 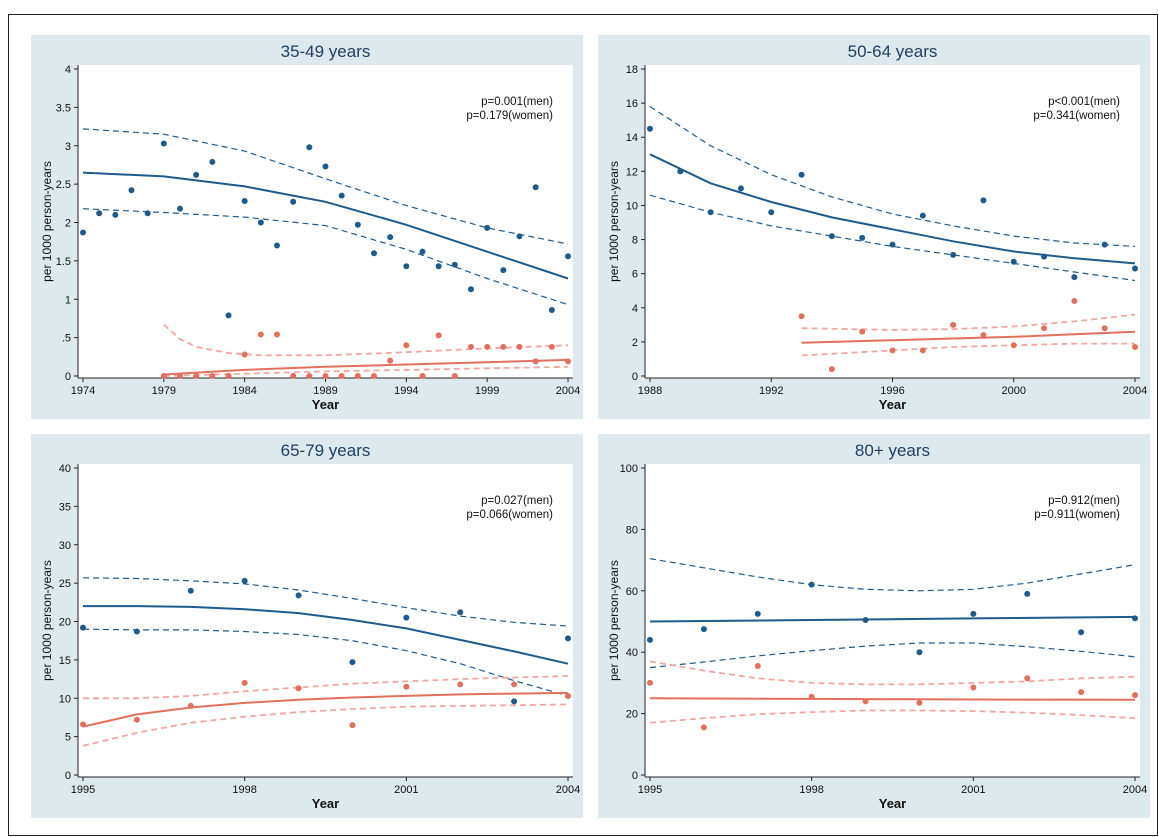 I want to click on p-value-annotation: p=0.341(women), so click(x=1076, y=116).